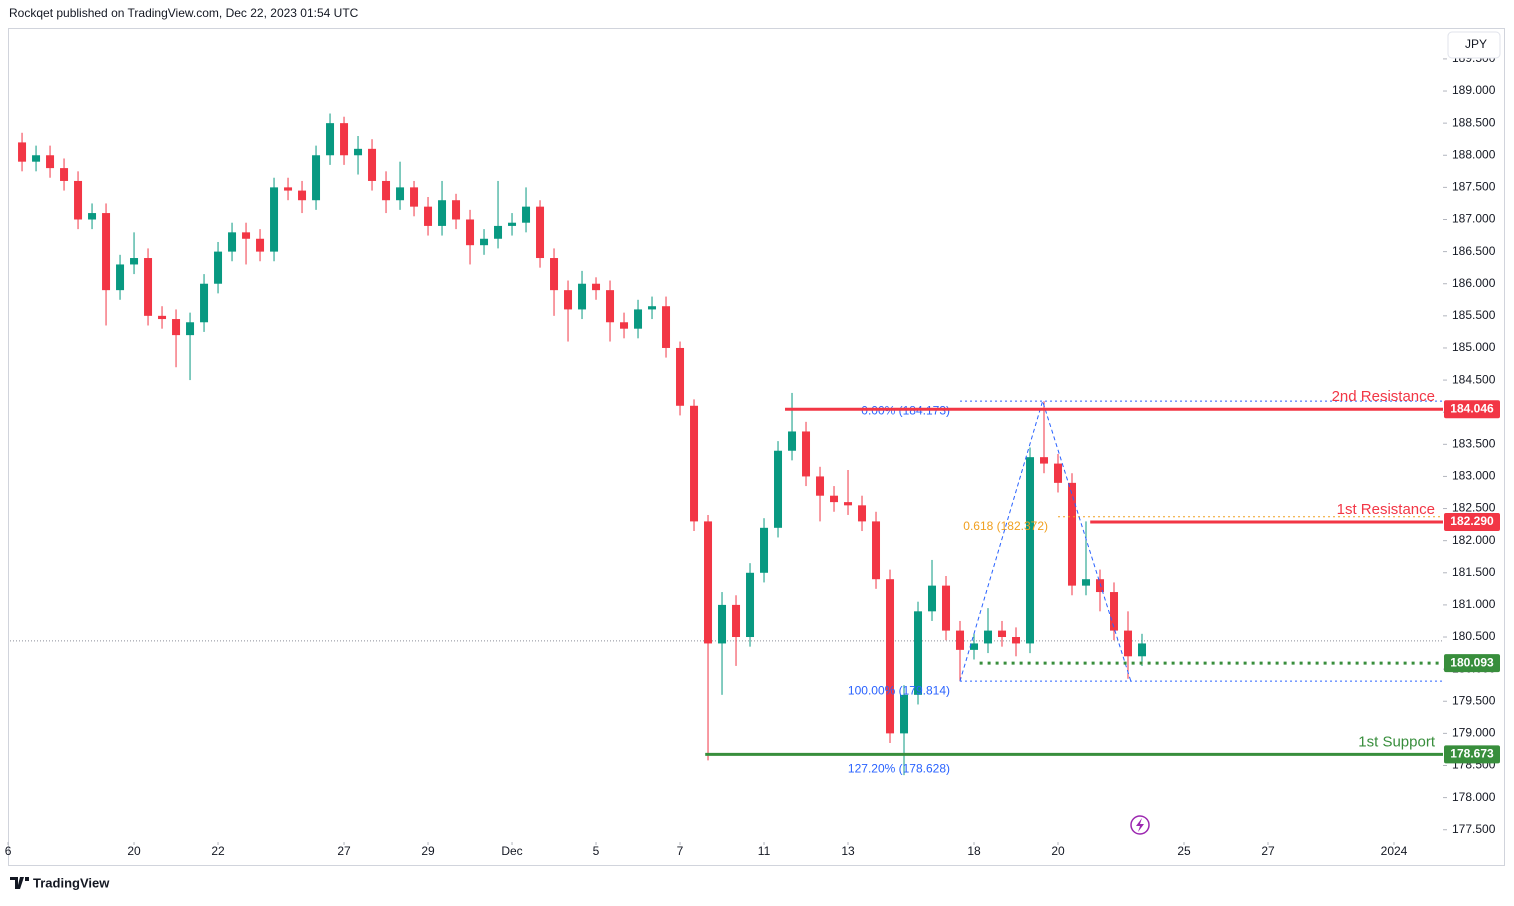  I want to click on y-tick-label: 189.000, so click(1474, 90).